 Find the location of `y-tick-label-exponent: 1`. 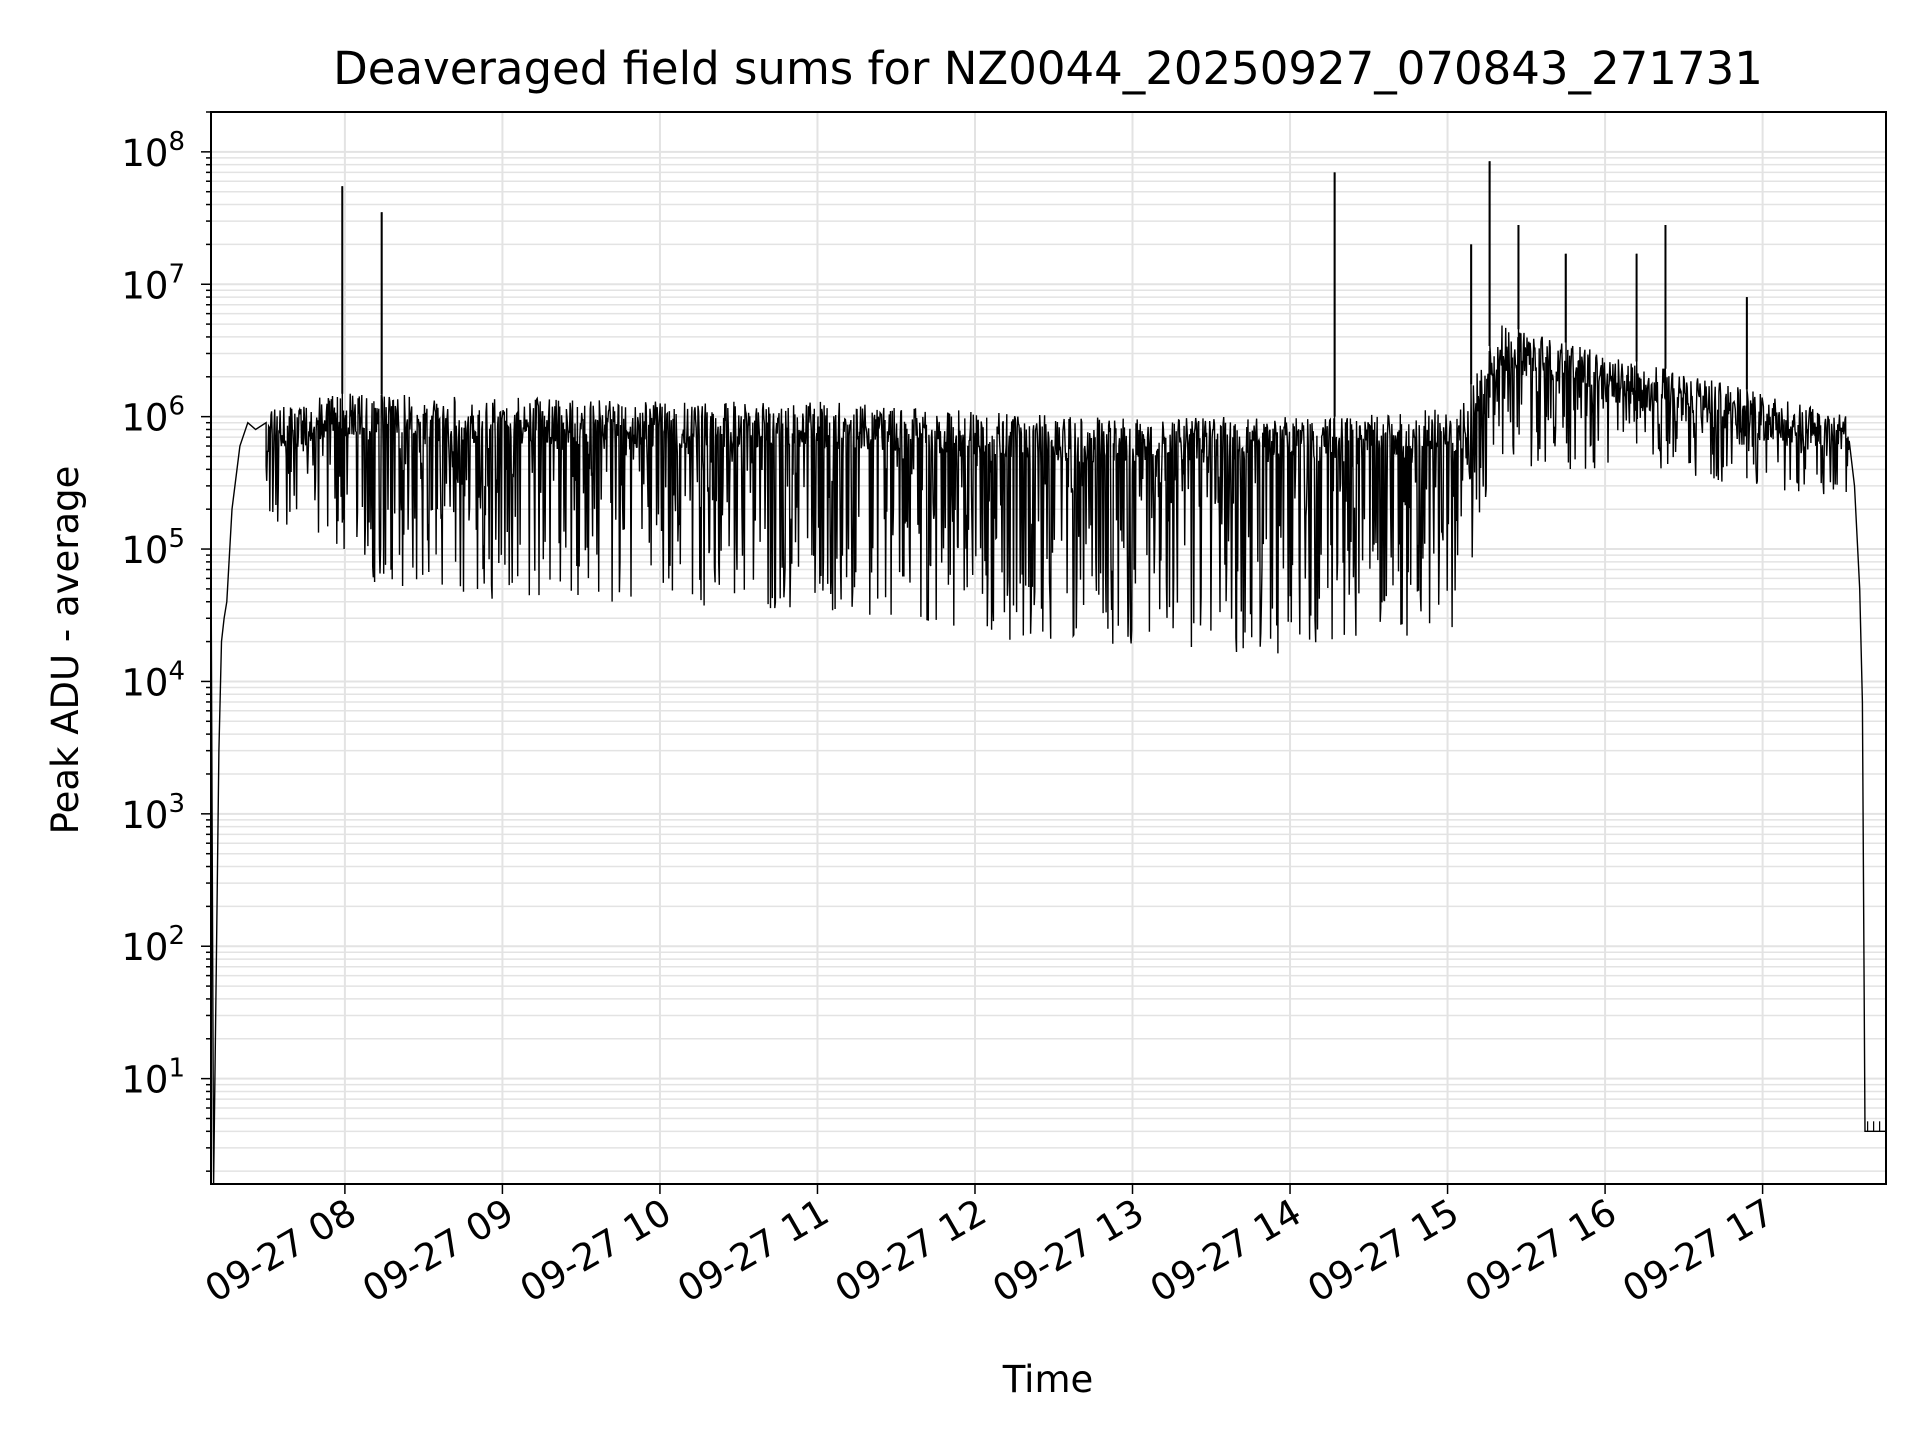

y-tick-label-exponent: 1 is located at coordinates (176, 1069).